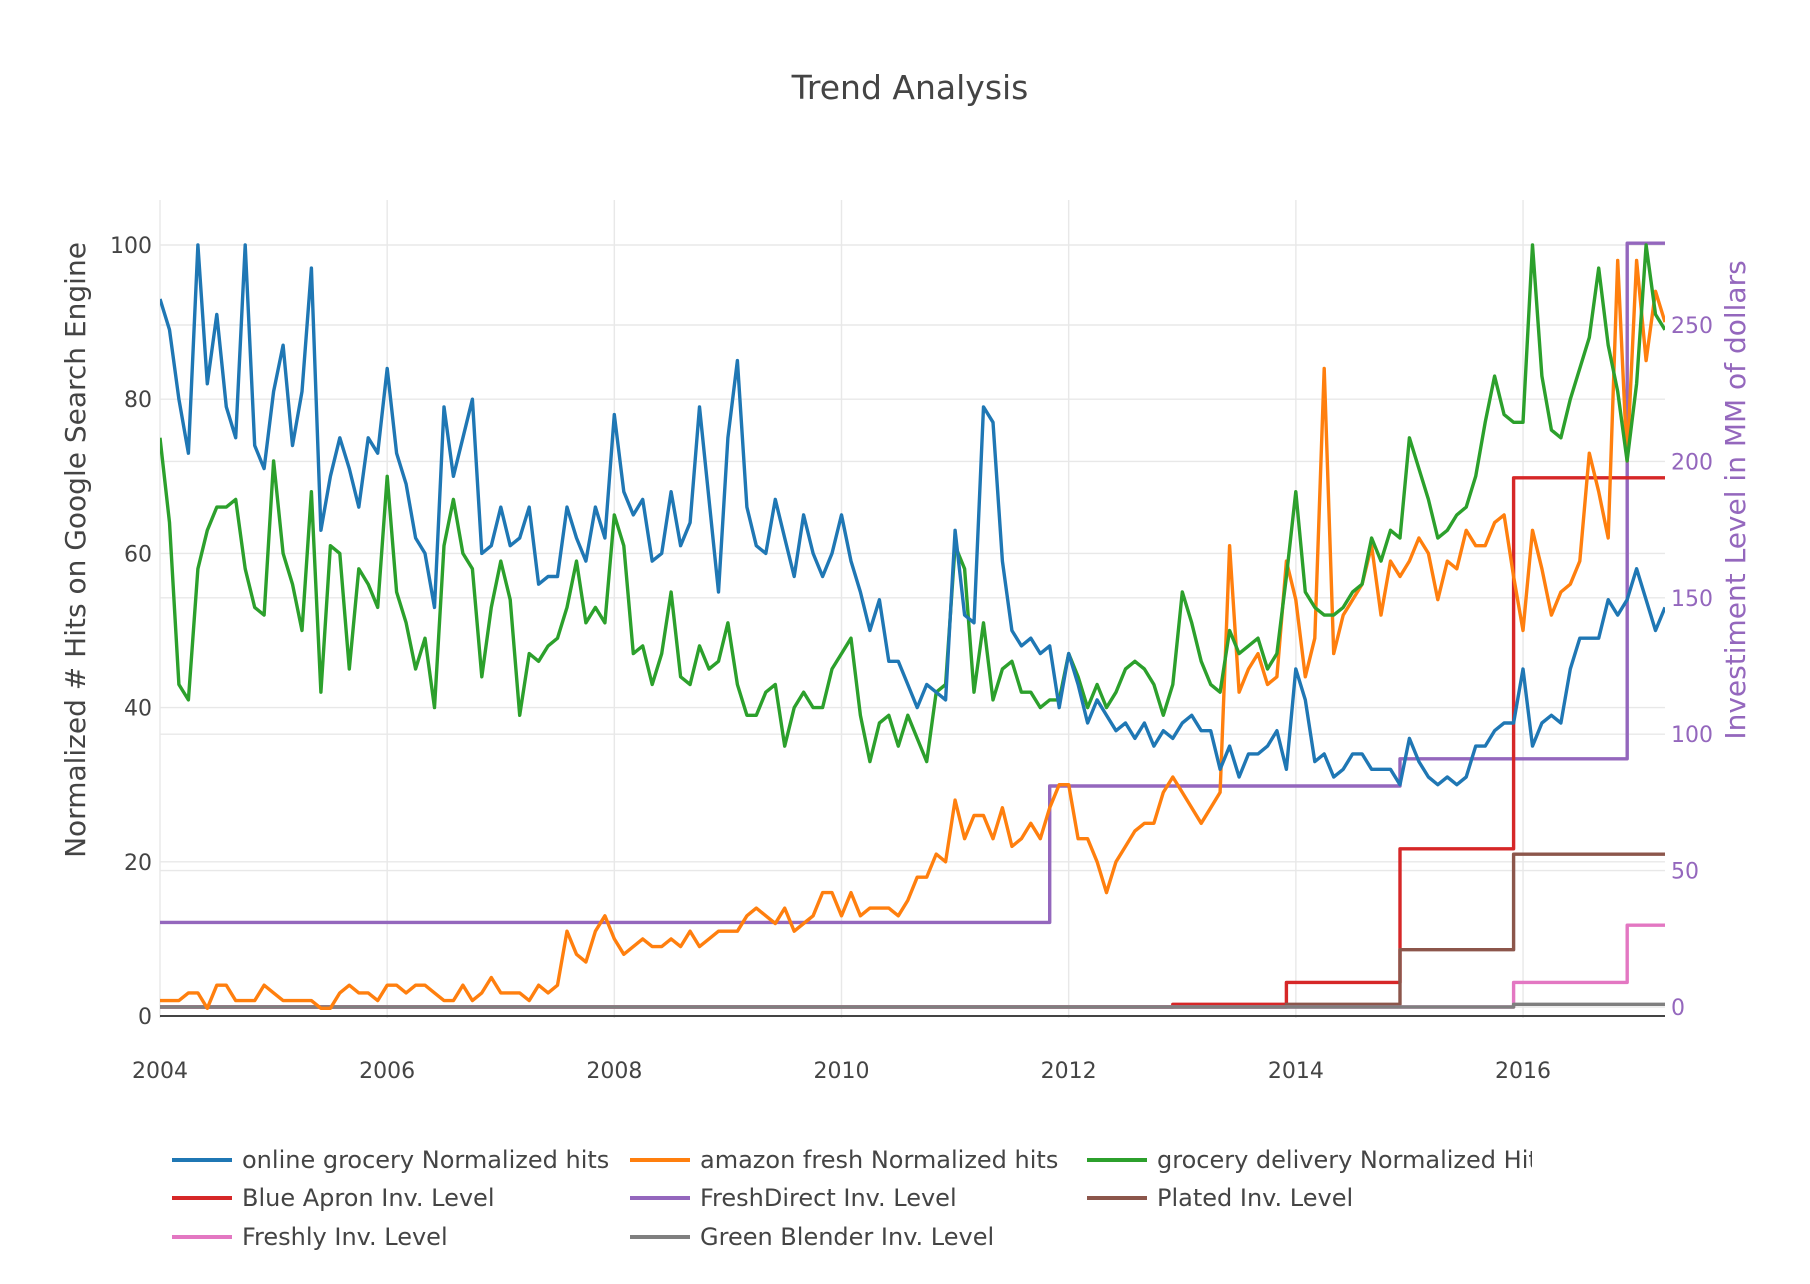 The width and height of the screenshot is (1810, 1284). Describe the element at coordinates (910, 87) in the screenshot. I see `chart-title: Trend Analysis` at that location.